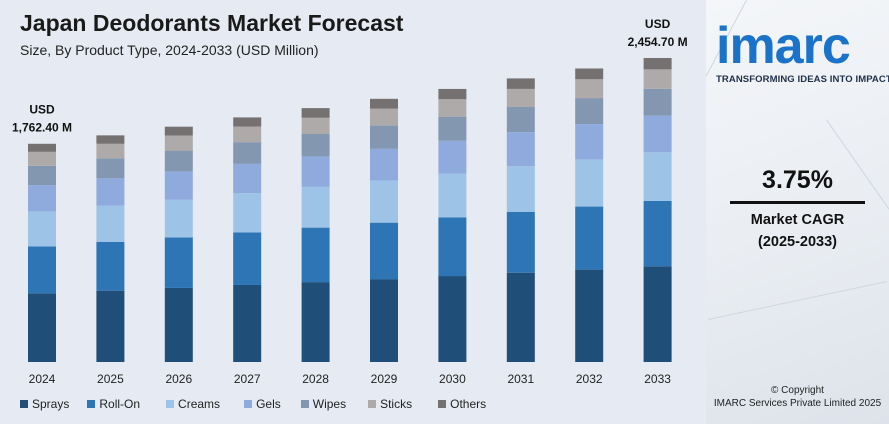 This screenshot has width=889, height=424. I want to click on annotation-total: 1,762.40 M, so click(42, 128).